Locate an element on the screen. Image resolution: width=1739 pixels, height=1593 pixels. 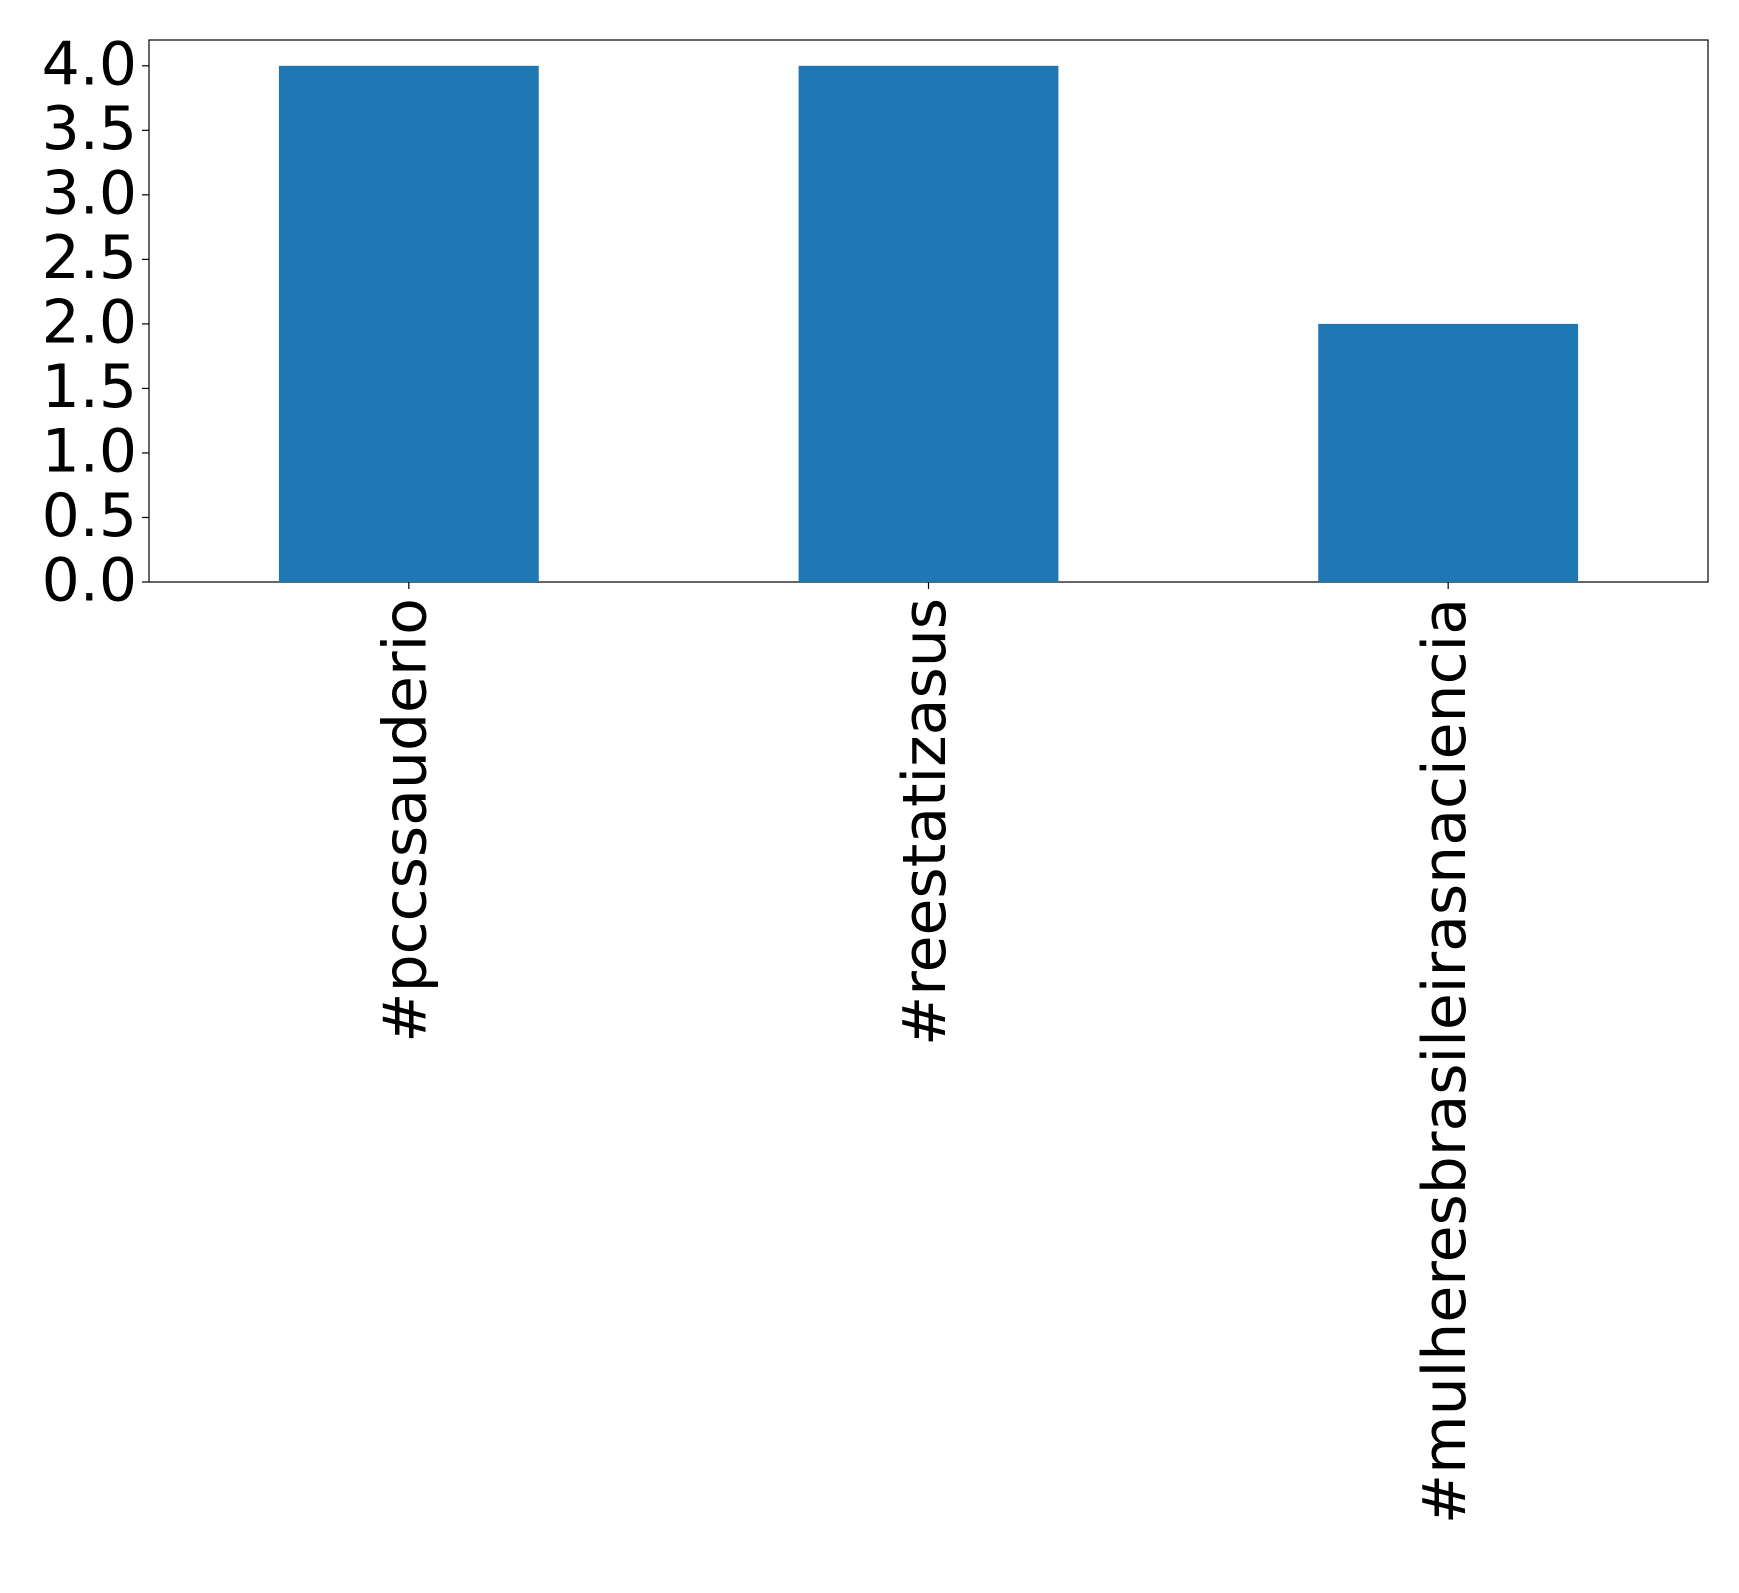
y-tick-label: 0.5 is located at coordinates (89, 516).